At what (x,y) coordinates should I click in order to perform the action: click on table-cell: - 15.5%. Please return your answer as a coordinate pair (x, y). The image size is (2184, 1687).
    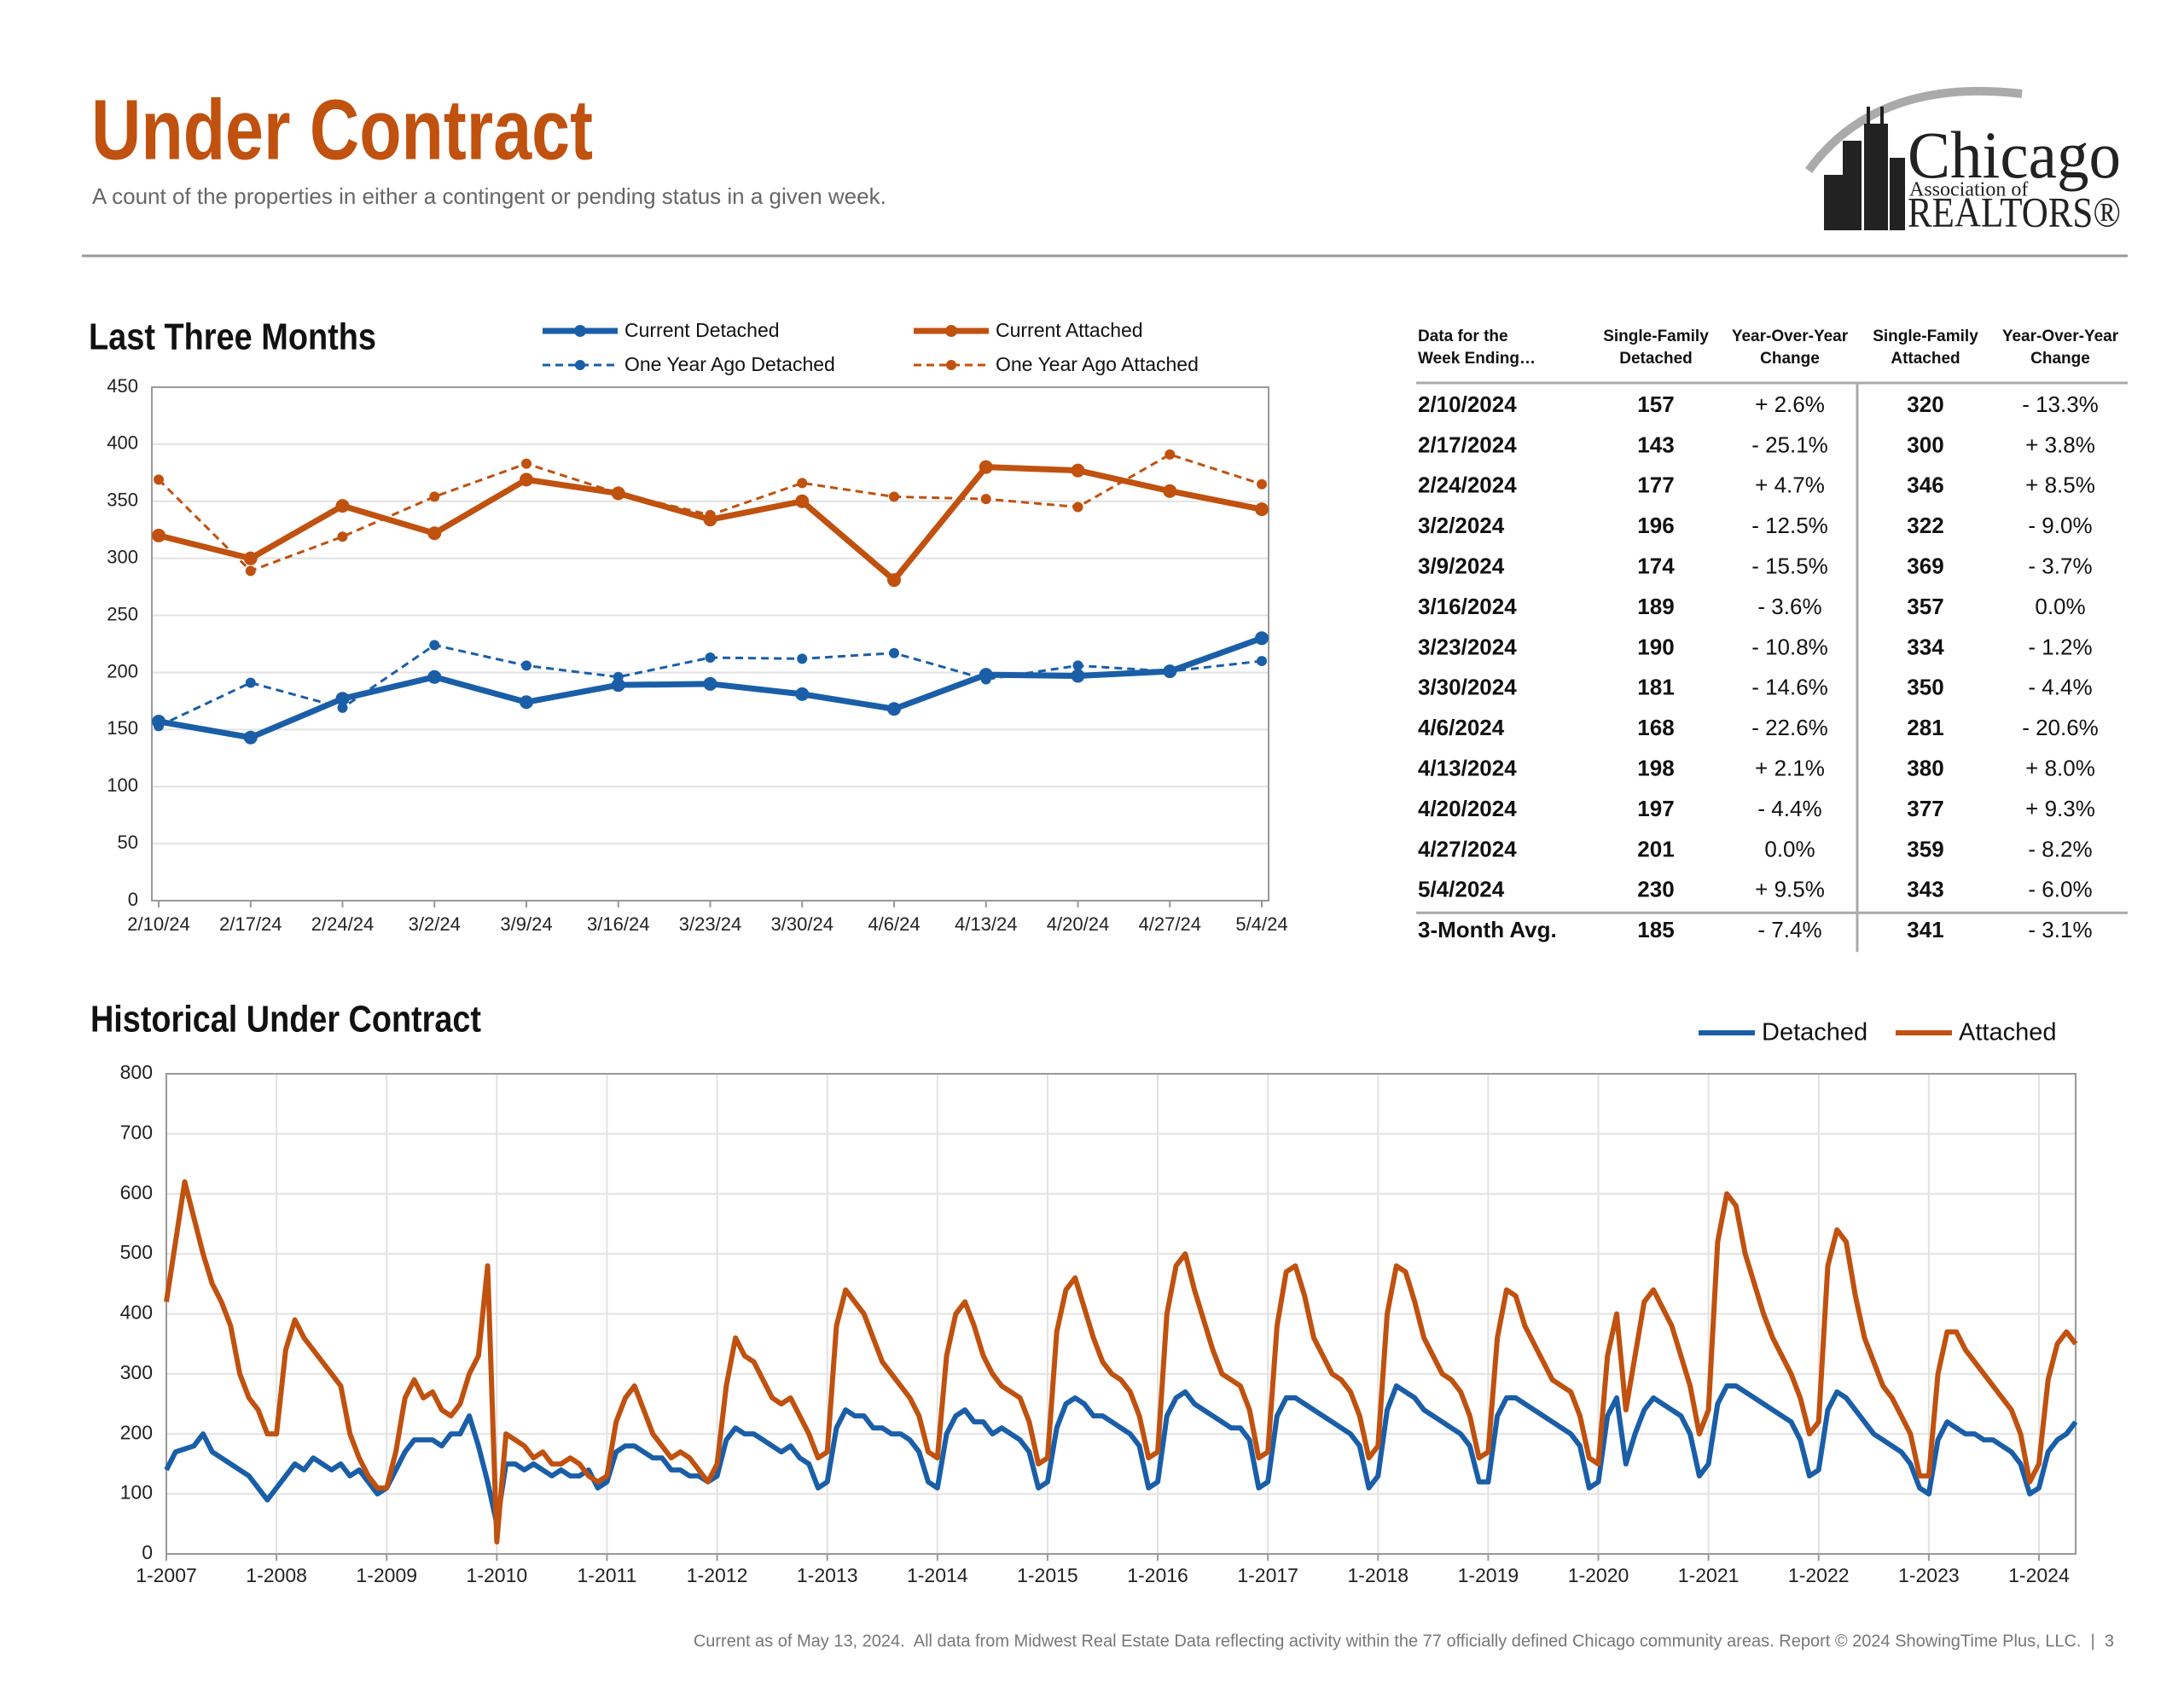
    Looking at the image, I should click on (1790, 565).